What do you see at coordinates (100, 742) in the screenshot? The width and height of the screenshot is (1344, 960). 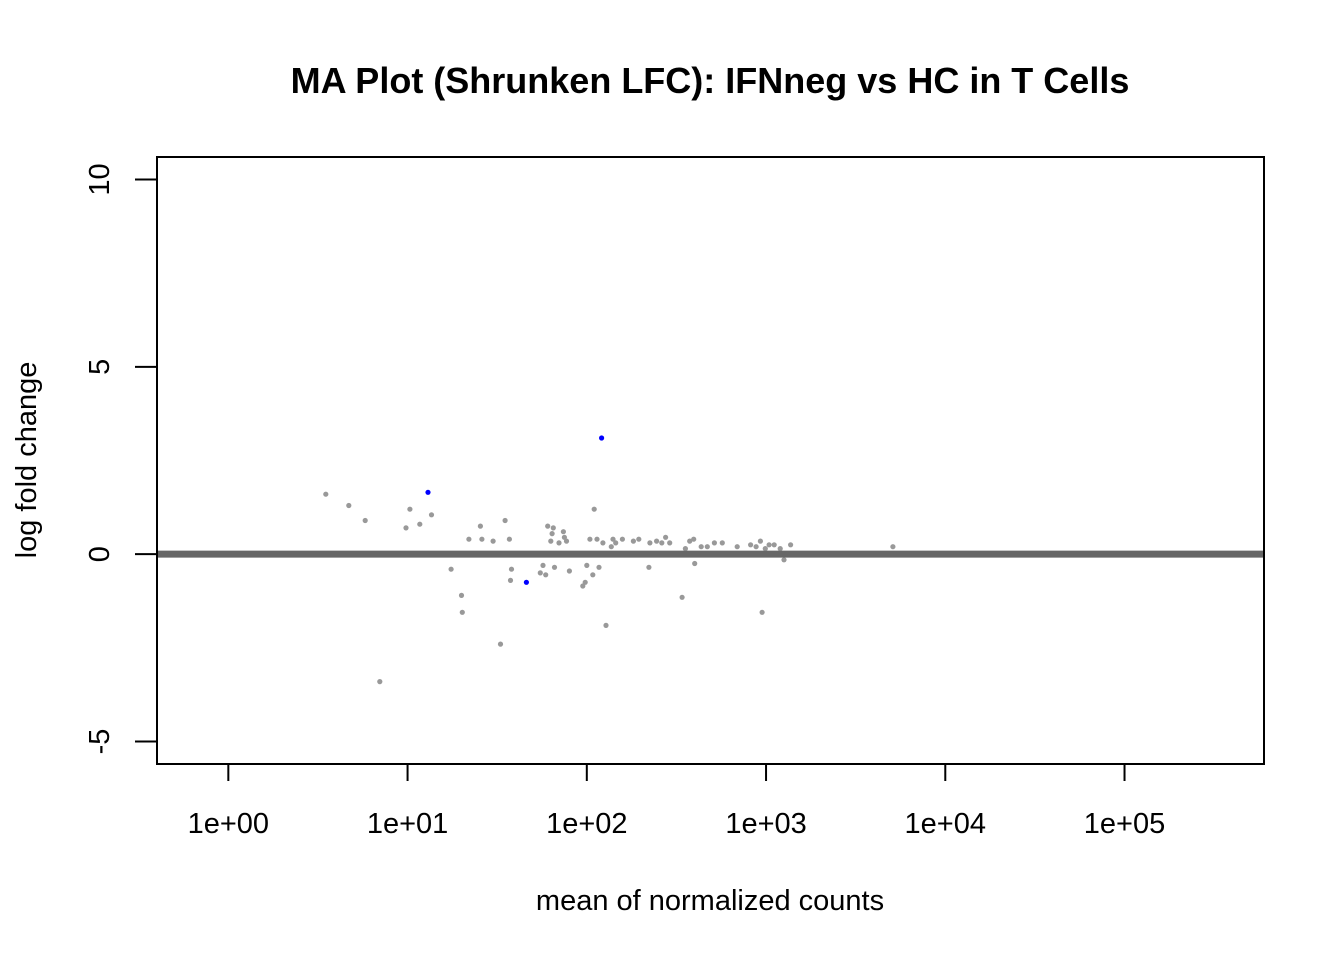 I see `y-tick-label: -5` at bounding box center [100, 742].